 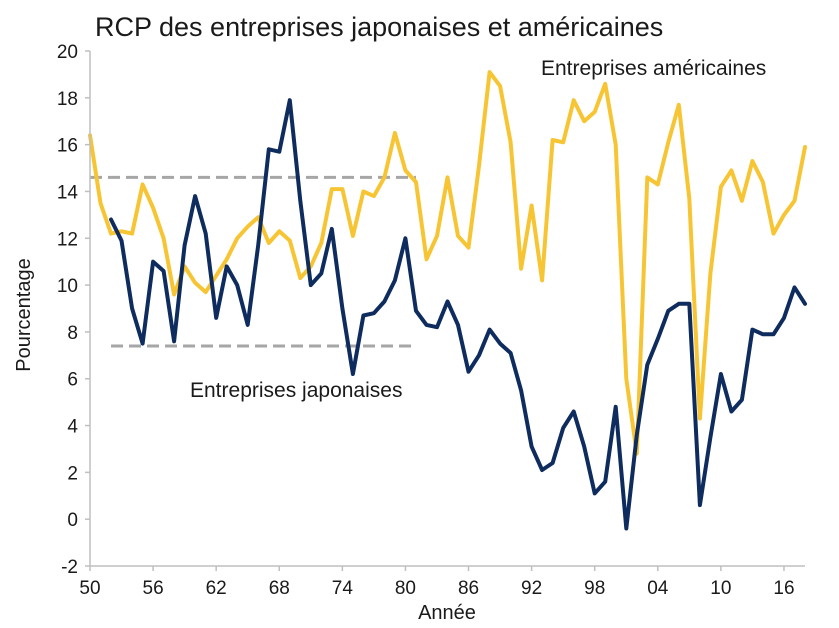 I want to click on x-tick-label: 50, so click(x=89, y=588).